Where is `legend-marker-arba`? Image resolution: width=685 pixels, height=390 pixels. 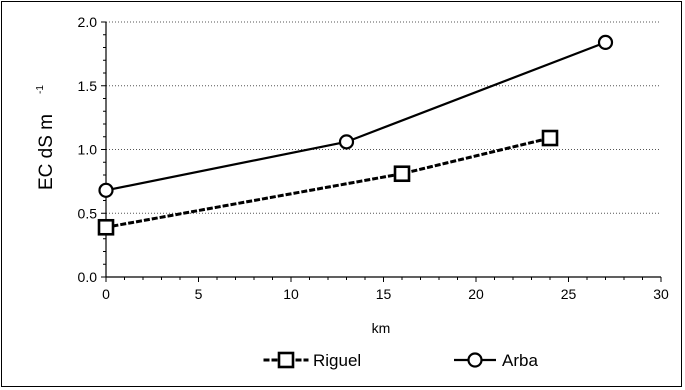
legend-marker-arba is located at coordinates (475, 360).